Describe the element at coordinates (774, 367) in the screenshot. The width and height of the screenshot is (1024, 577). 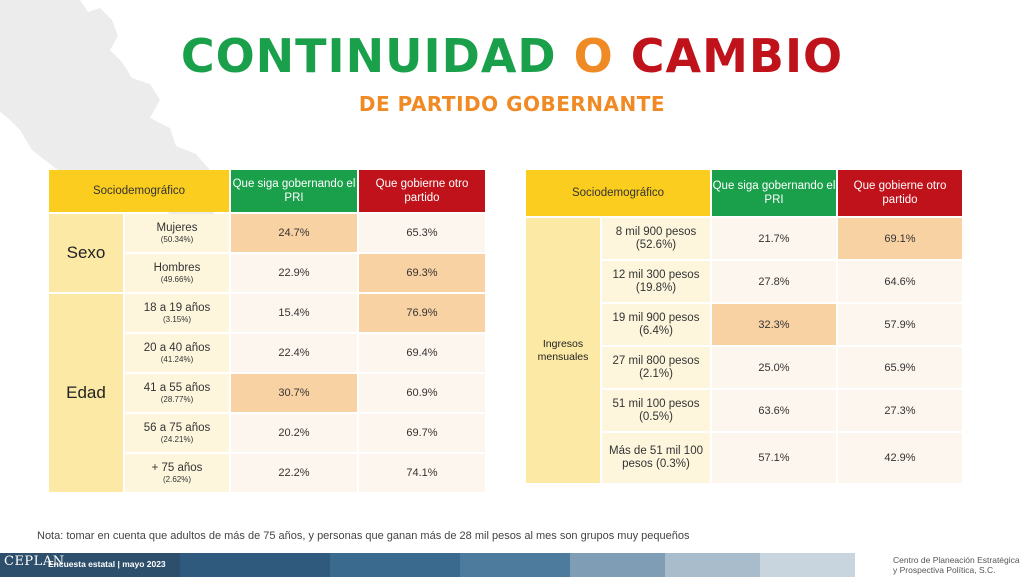
I see `value-siga: 25.0%` at that location.